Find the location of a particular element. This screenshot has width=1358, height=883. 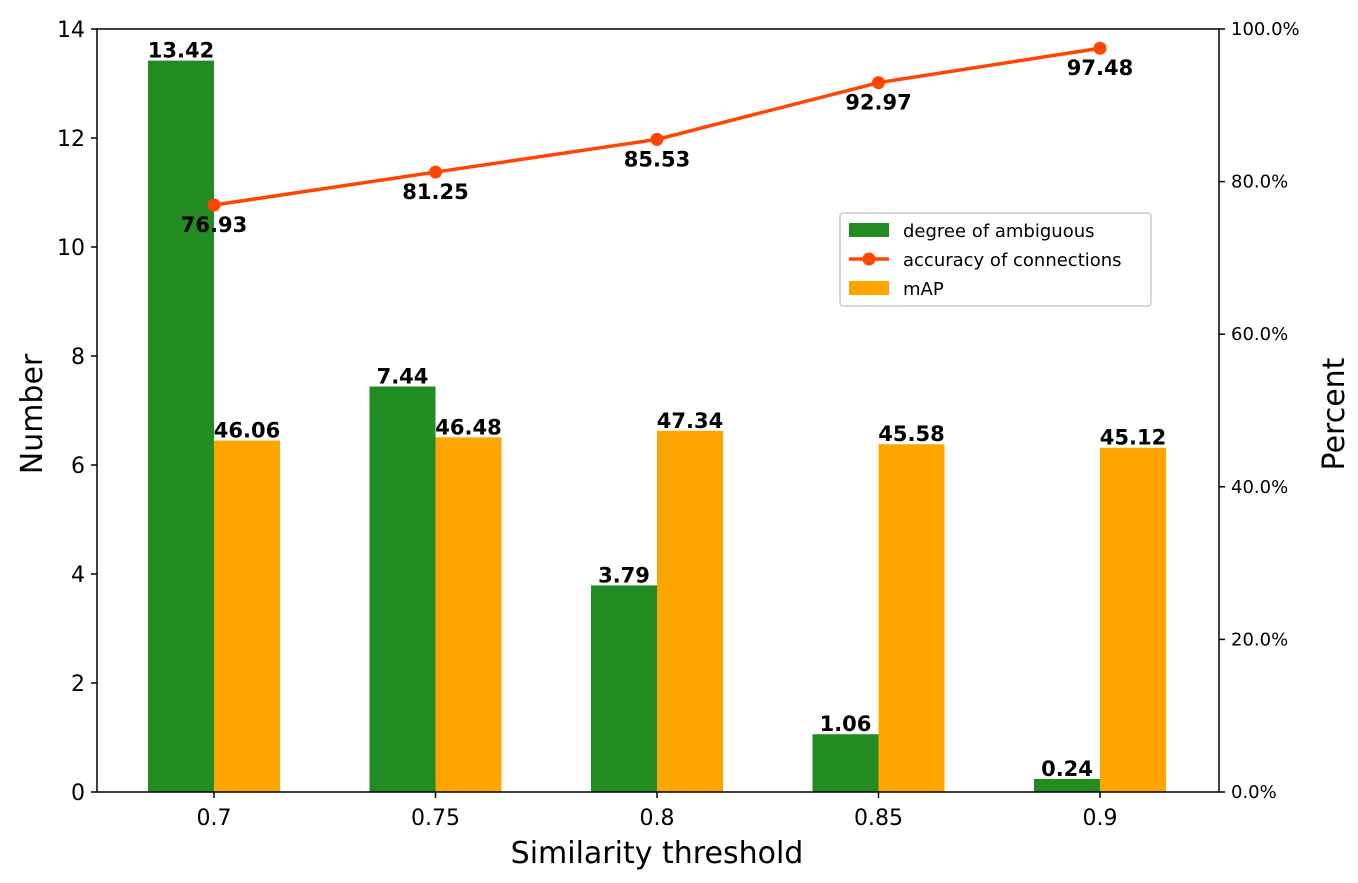

data-label-ambiguous-0.85: 1.06 is located at coordinates (846, 724).